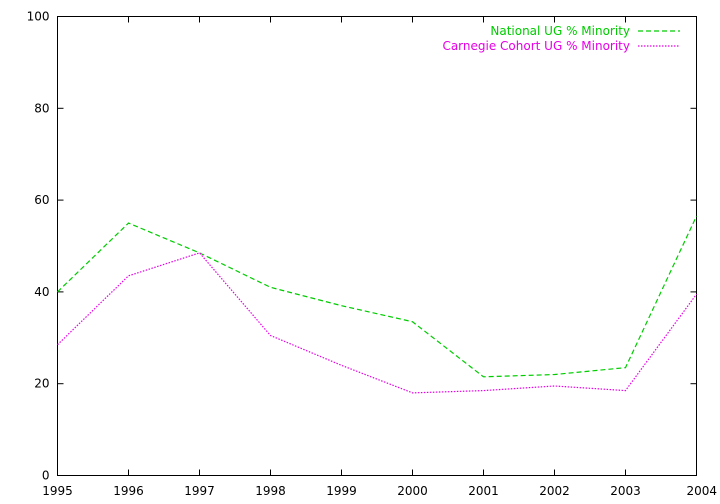 This screenshot has width=720, height=504. I want to click on x-tick-label: 2003, so click(625, 491).